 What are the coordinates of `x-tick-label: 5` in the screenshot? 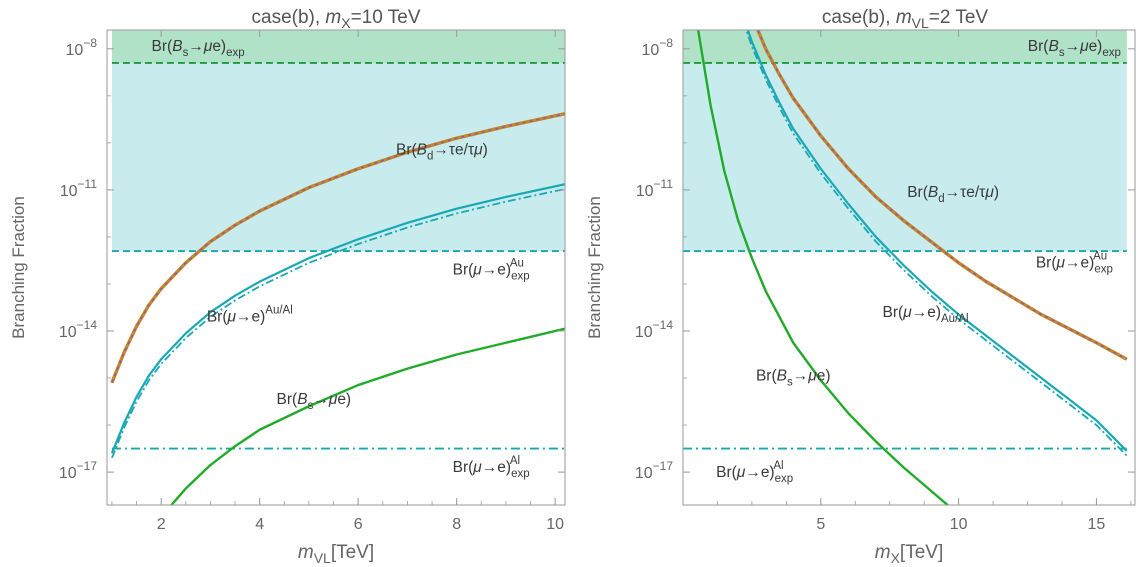 It's located at (820, 524).